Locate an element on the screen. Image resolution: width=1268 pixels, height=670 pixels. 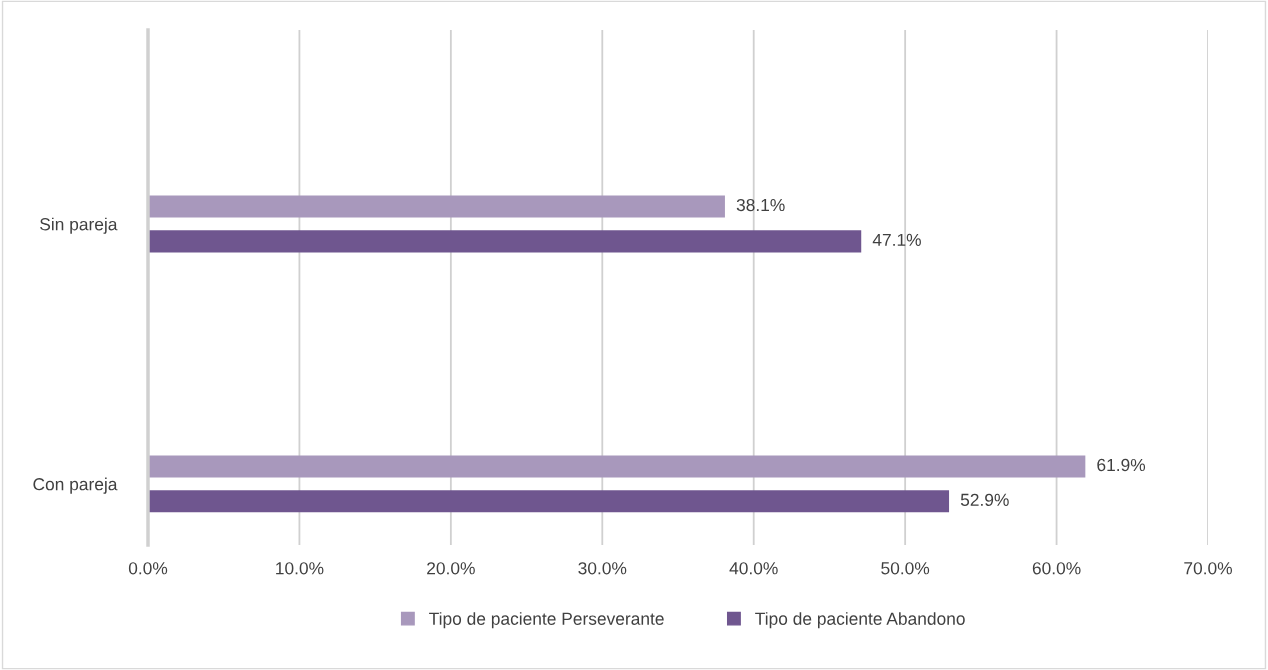
data-label: 38.1% is located at coordinates (760, 205).